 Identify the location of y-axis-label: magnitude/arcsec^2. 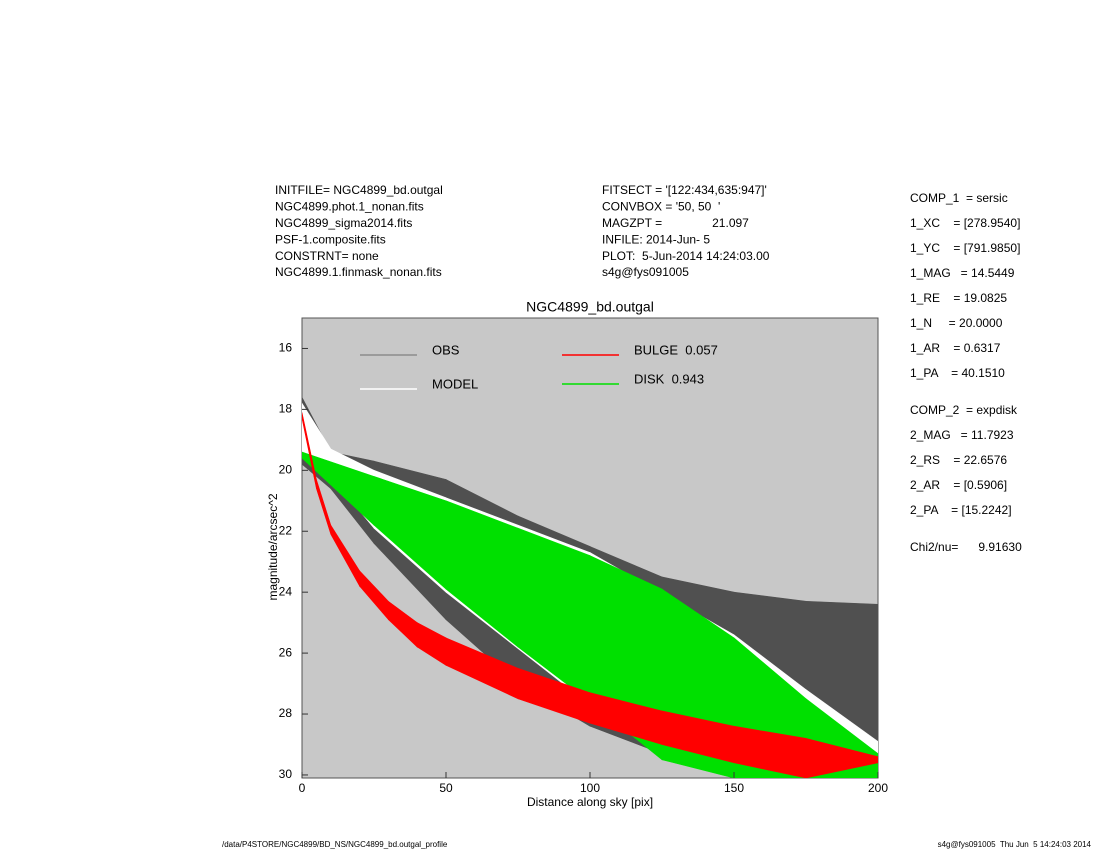
(273, 546).